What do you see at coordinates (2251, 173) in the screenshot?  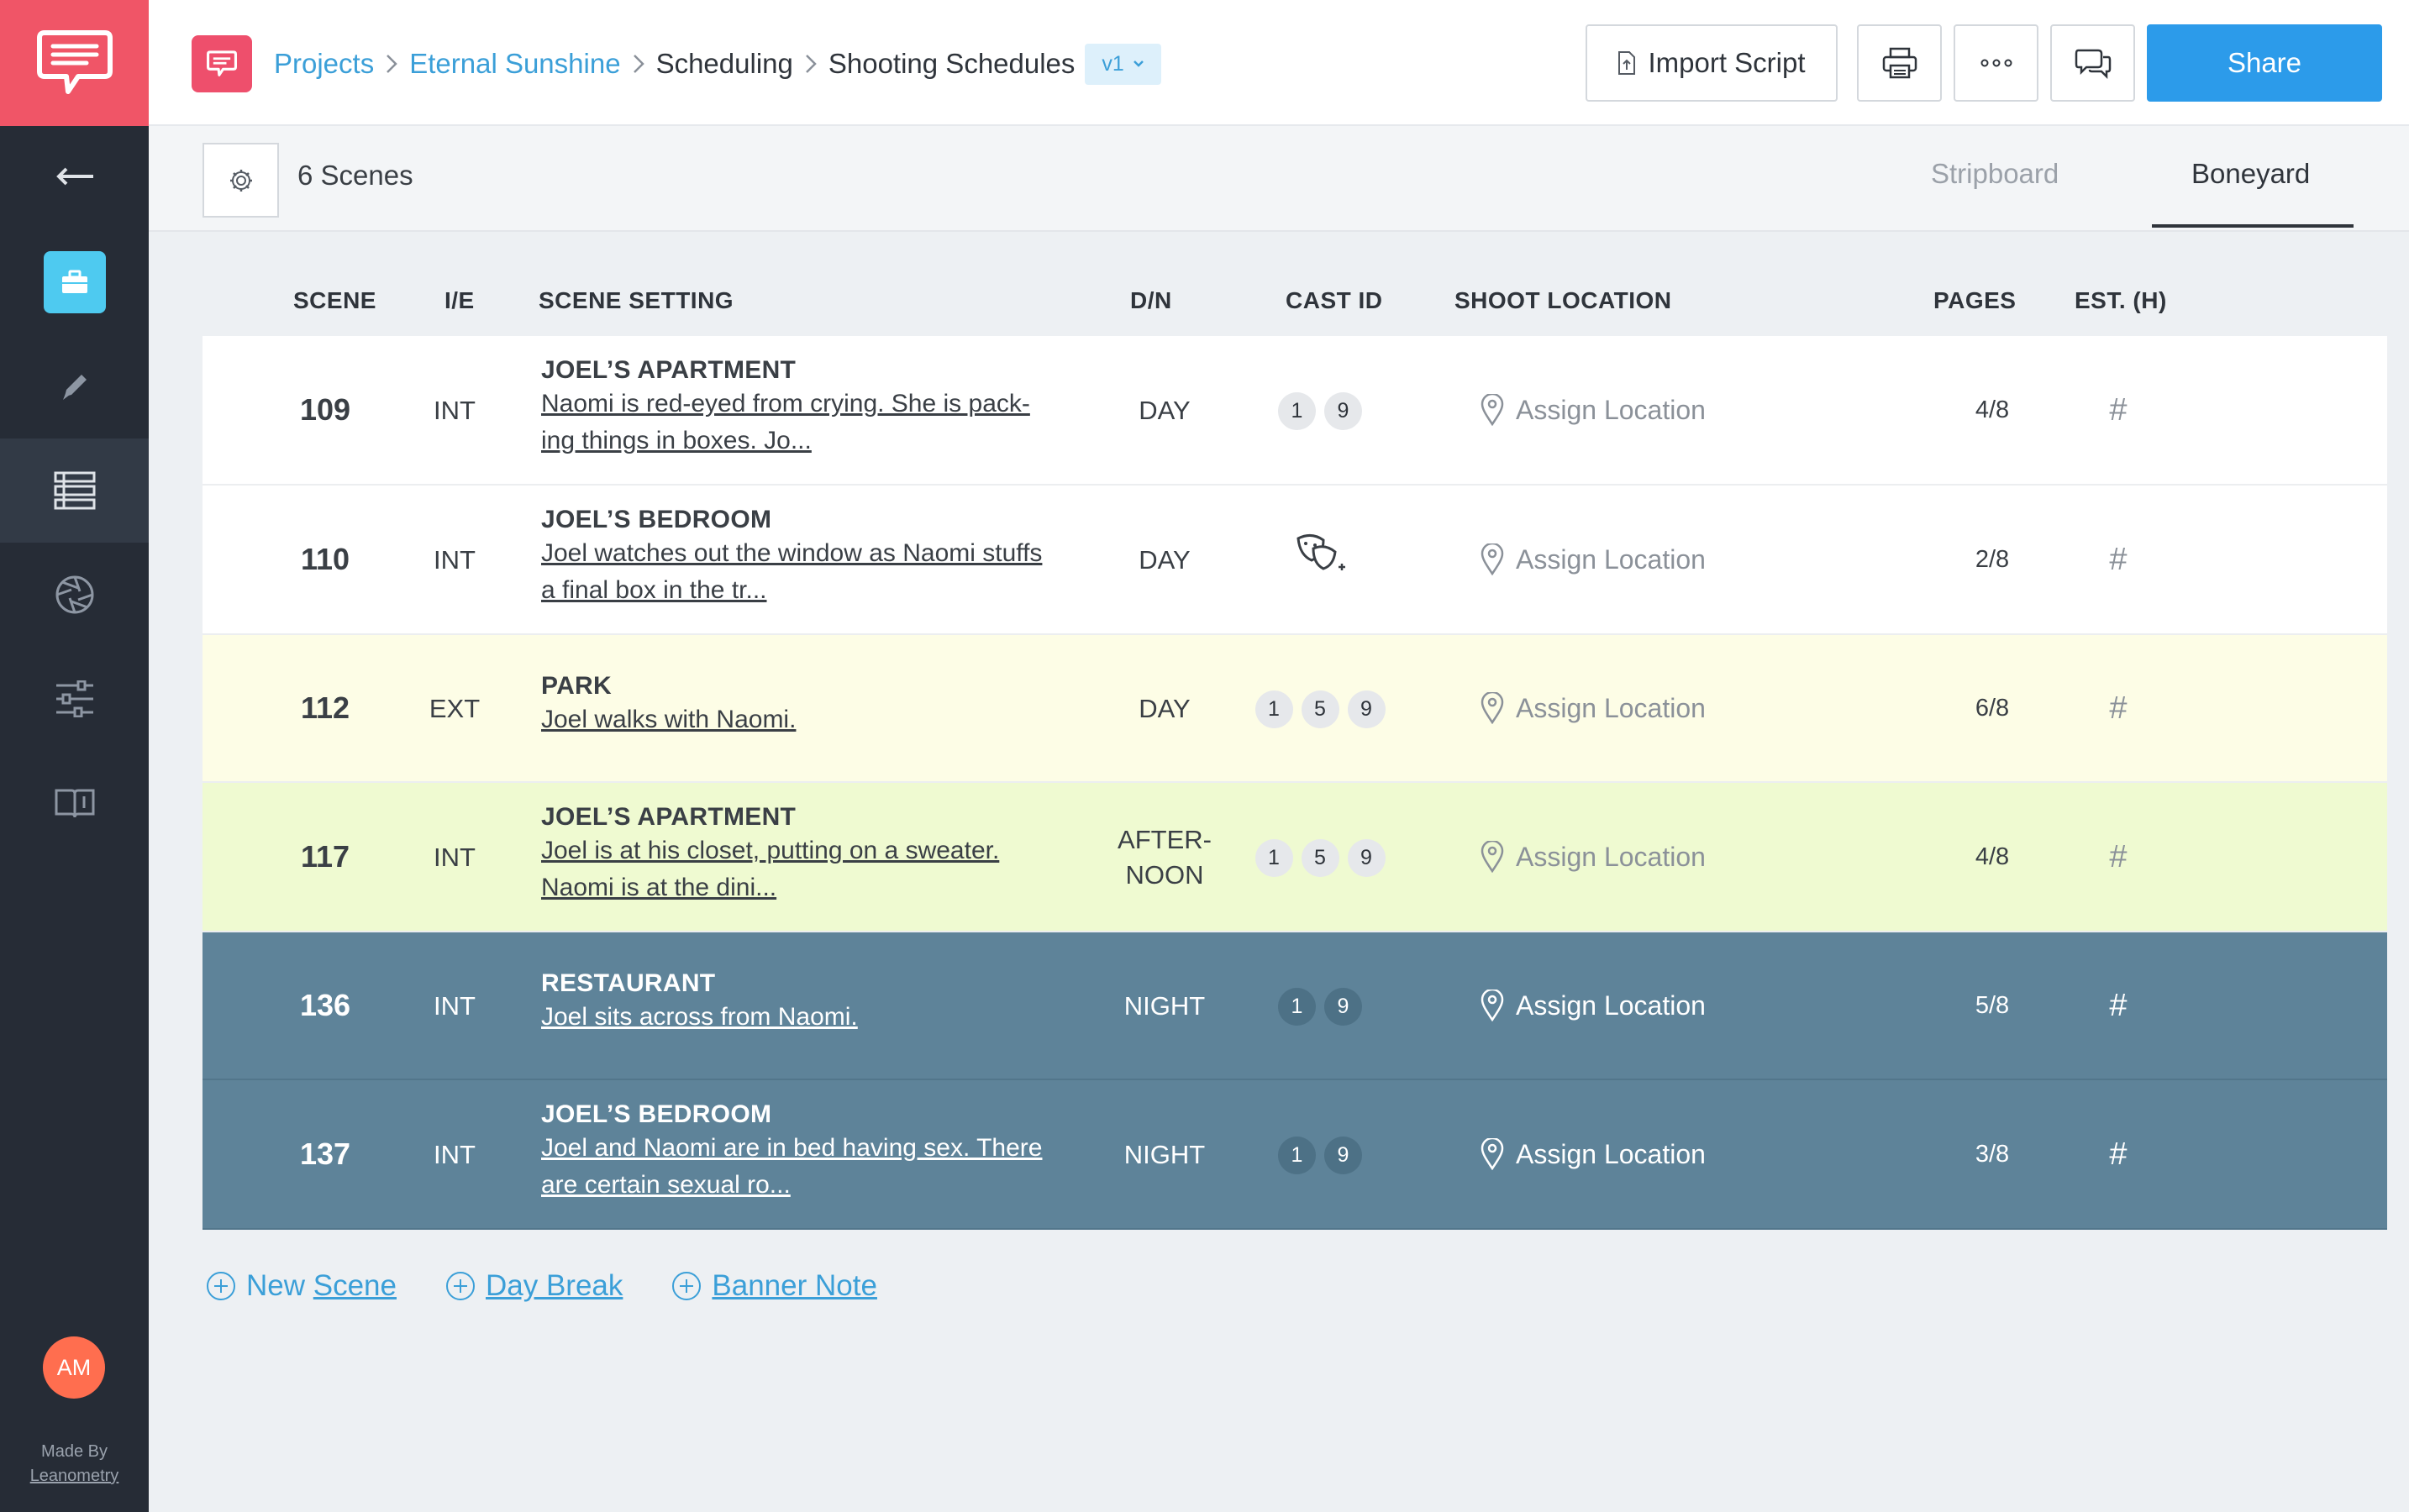 I see `tab-boneyard: Boneyard` at bounding box center [2251, 173].